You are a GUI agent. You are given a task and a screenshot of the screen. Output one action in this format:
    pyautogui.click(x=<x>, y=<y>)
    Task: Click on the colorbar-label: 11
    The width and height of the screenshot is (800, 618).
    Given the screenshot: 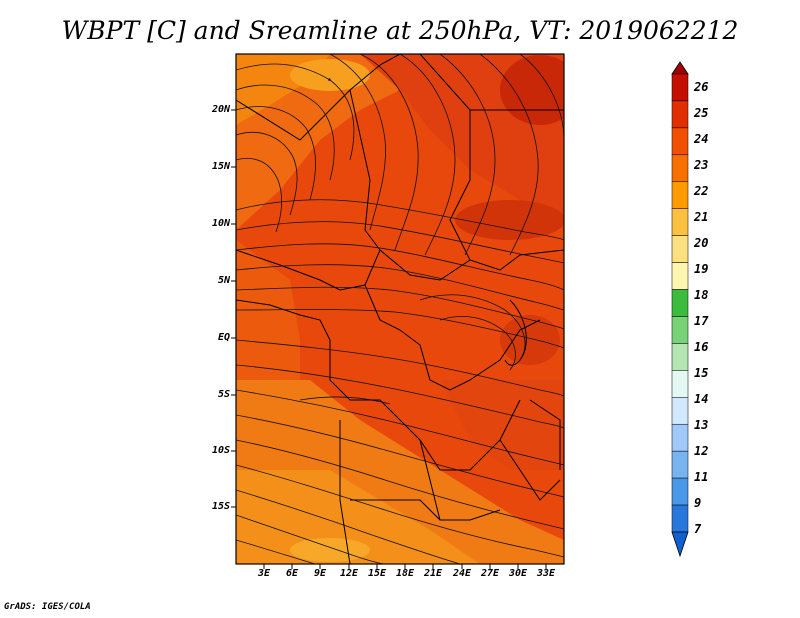 What is the action you would take?
    pyautogui.click(x=701, y=477)
    